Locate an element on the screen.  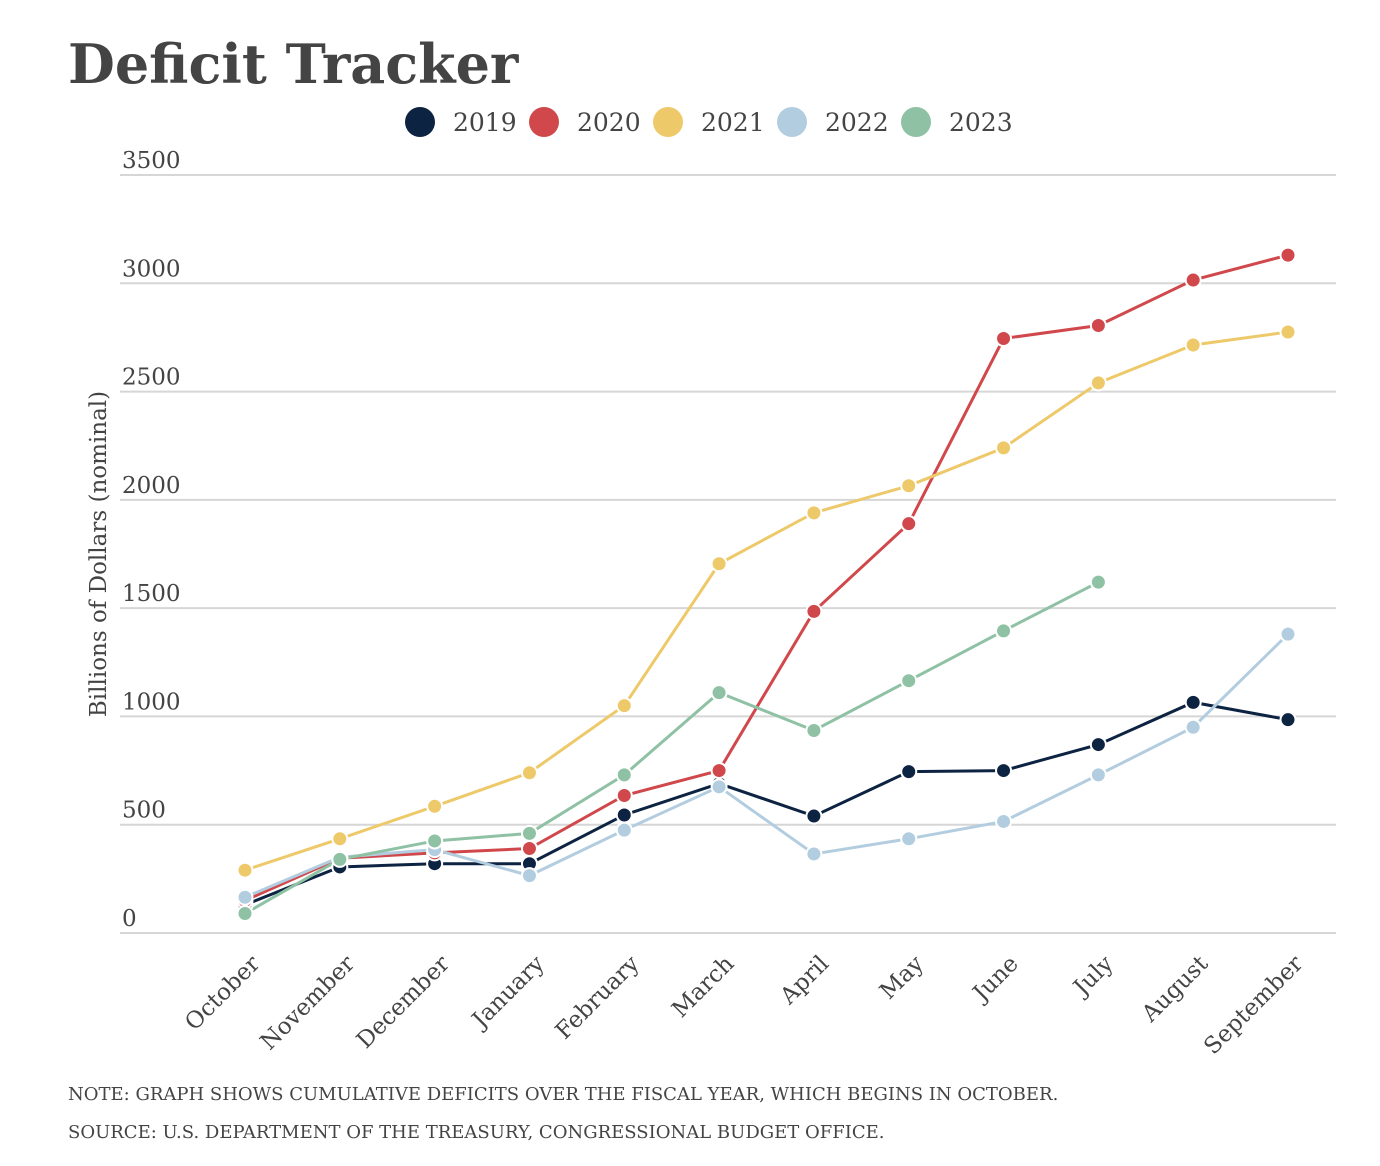
y-tick-label: 0 is located at coordinates (129, 919).